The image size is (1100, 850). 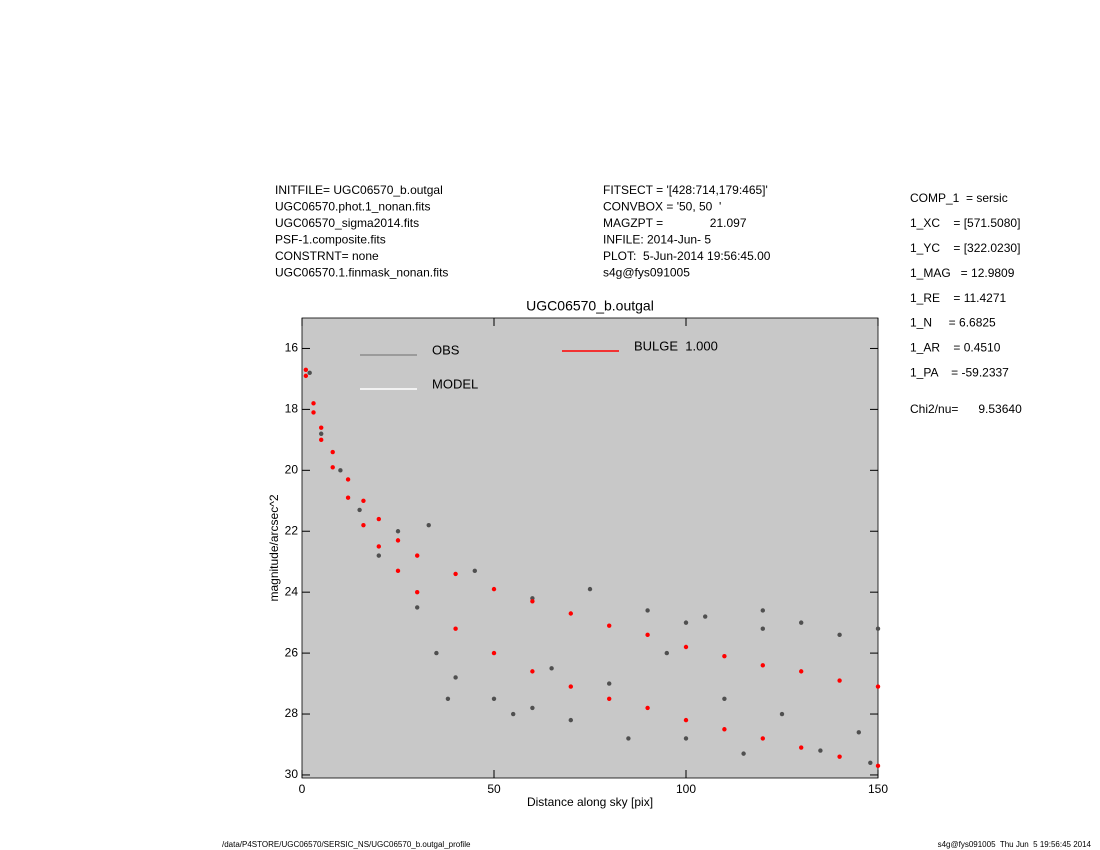 I want to click on header-middle: FITSECT = '[428:714,179:465]', so click(x=685, y=190).